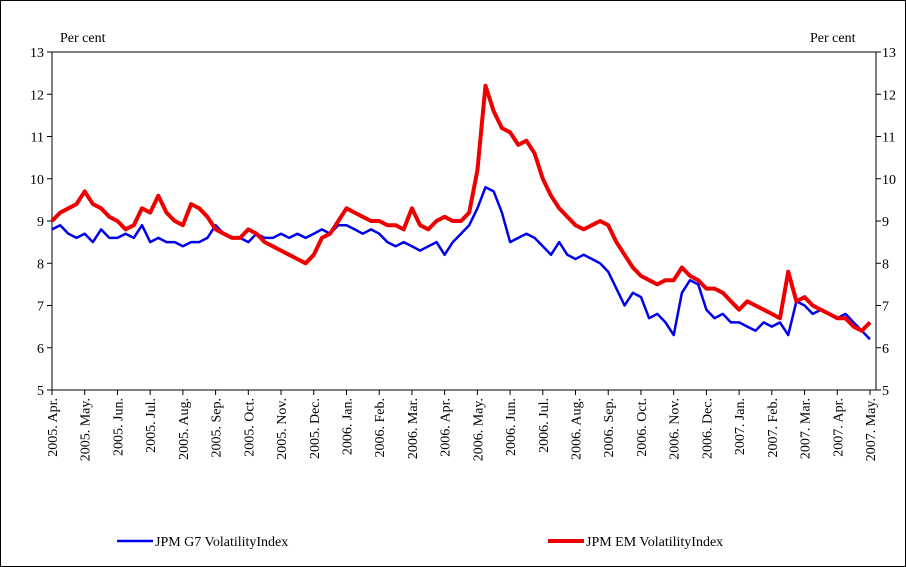  What do you see at coordinates (885, 307) in the screenshot?
I see `y2-tick-label: 7` at bounding box center [885, 307].